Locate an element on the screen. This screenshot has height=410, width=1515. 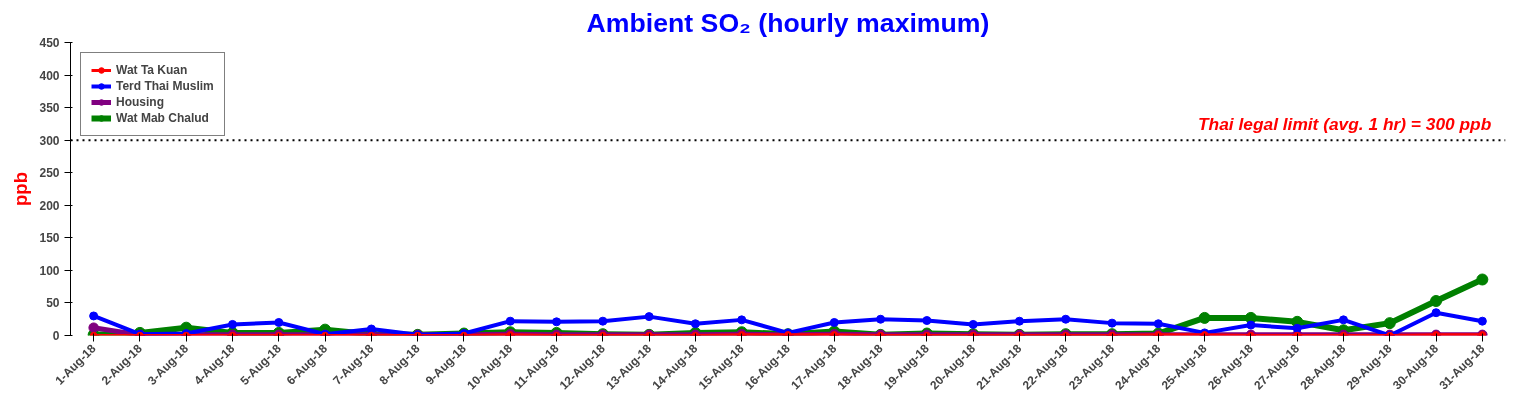
y-tick-label: 450 is located at coordinates (49, 43).